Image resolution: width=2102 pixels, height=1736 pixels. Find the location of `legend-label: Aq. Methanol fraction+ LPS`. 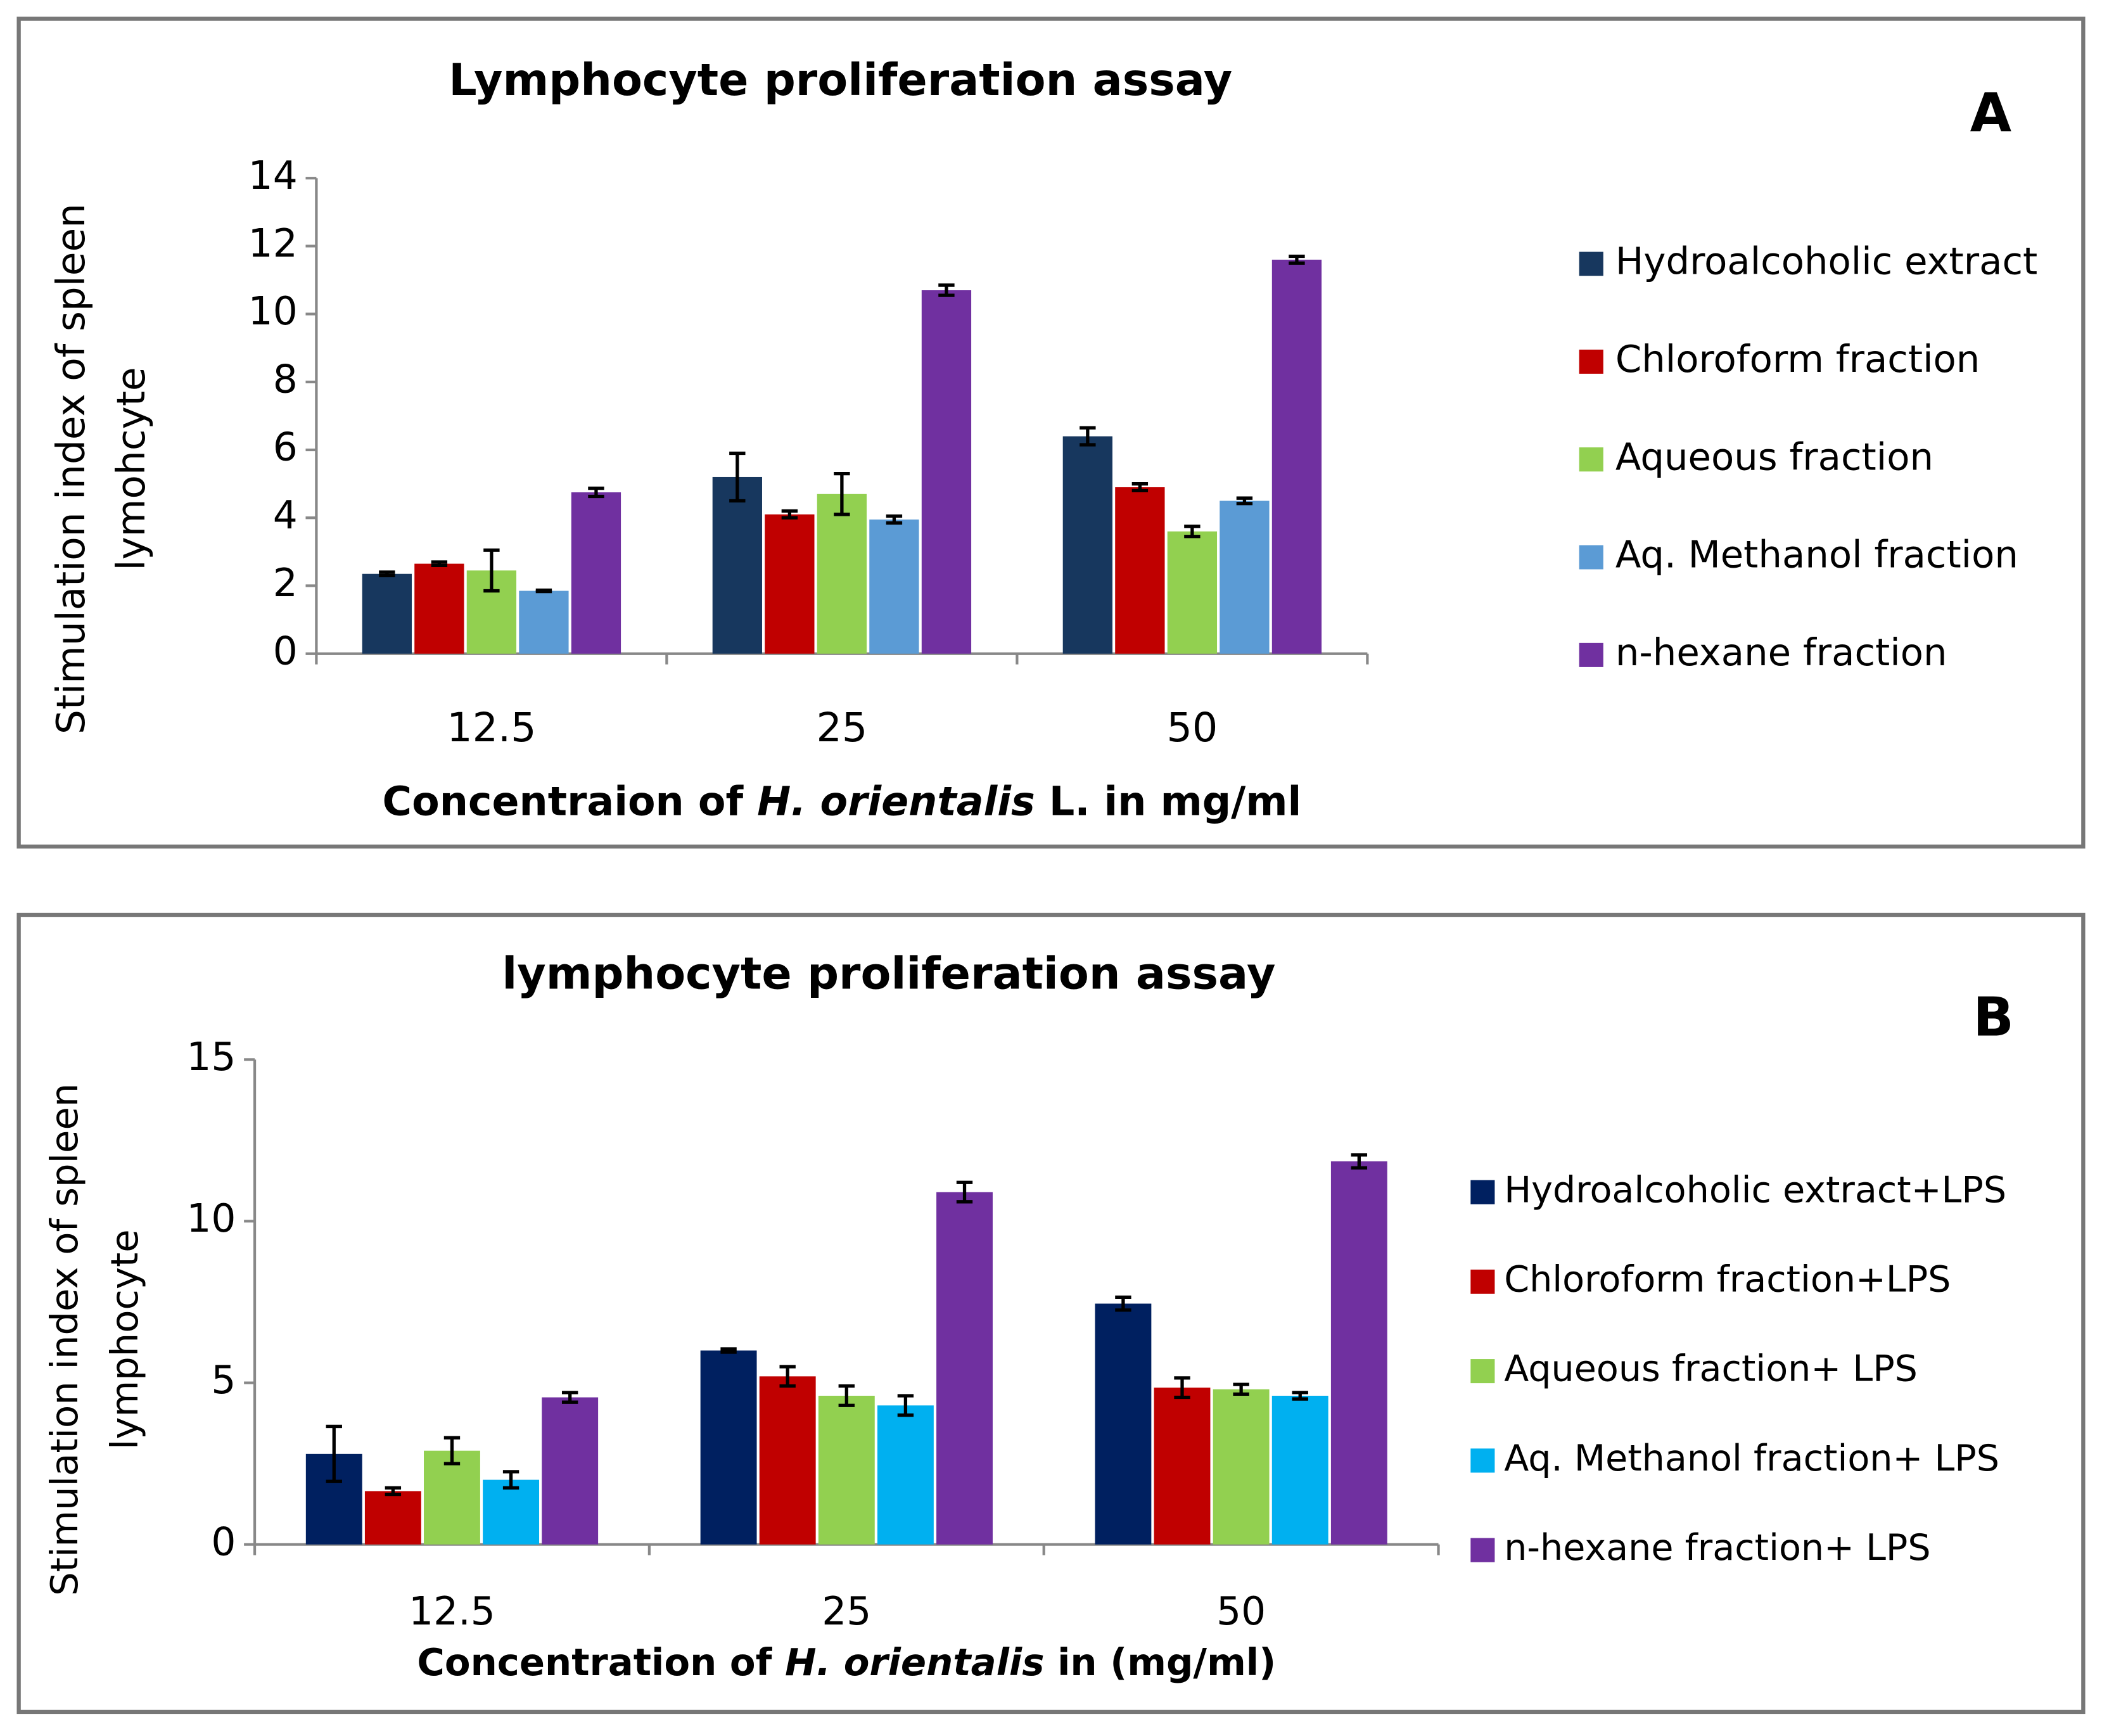

legend-label: Aq. Methanol fraction+ LPS is located at coordinates (1751, 1458).